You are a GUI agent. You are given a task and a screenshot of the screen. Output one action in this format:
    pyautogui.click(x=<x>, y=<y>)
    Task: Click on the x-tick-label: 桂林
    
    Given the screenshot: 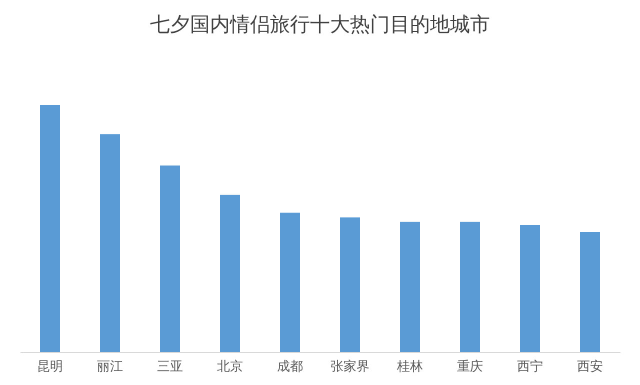 What is the action you would take?
    pyautogui.click(x=409, y=367)
    